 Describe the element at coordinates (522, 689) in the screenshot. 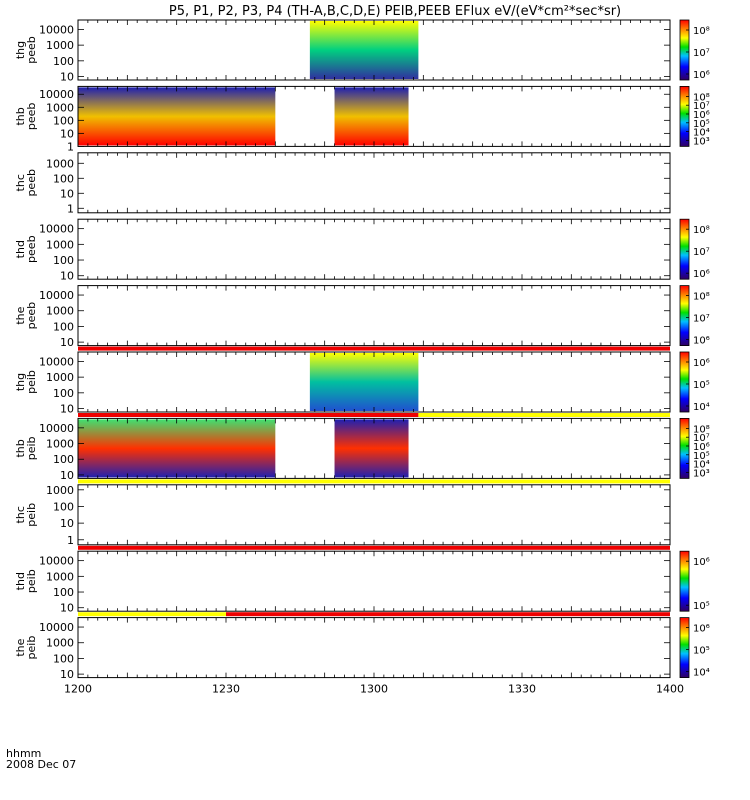

I see `time-tick-label: 1330` at that location.